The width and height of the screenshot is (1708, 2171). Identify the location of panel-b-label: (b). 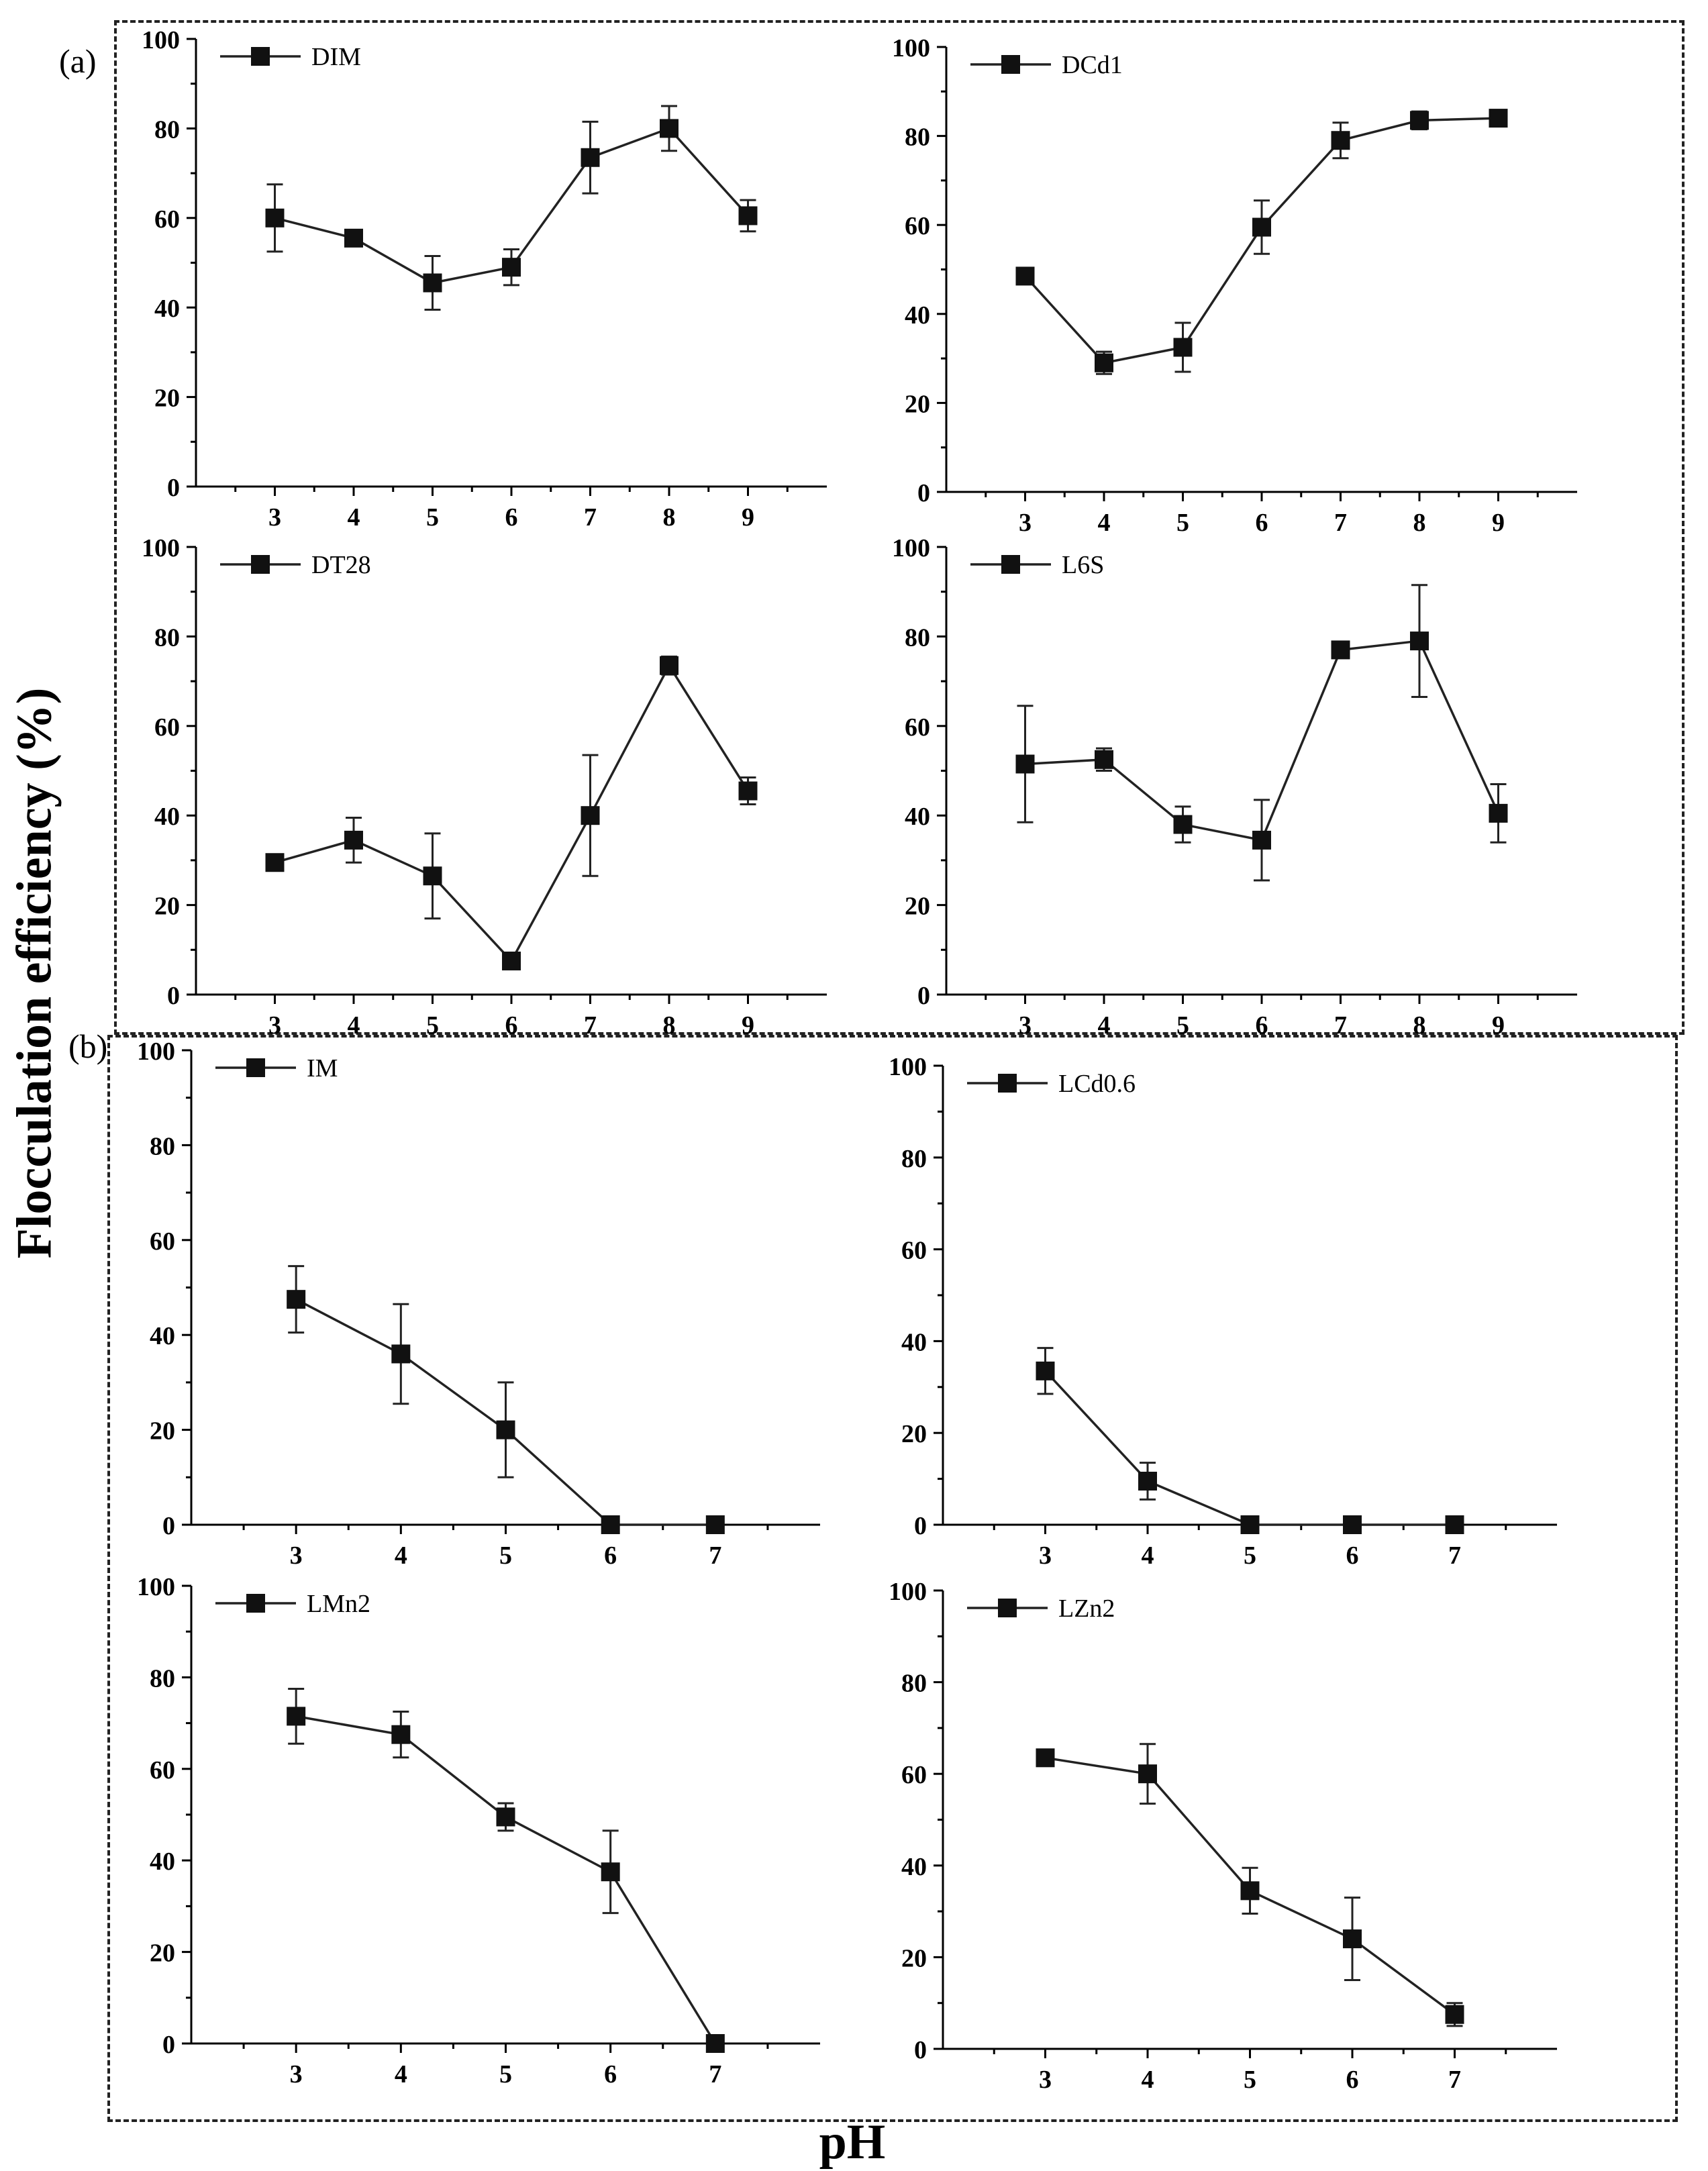
(88, 1046).